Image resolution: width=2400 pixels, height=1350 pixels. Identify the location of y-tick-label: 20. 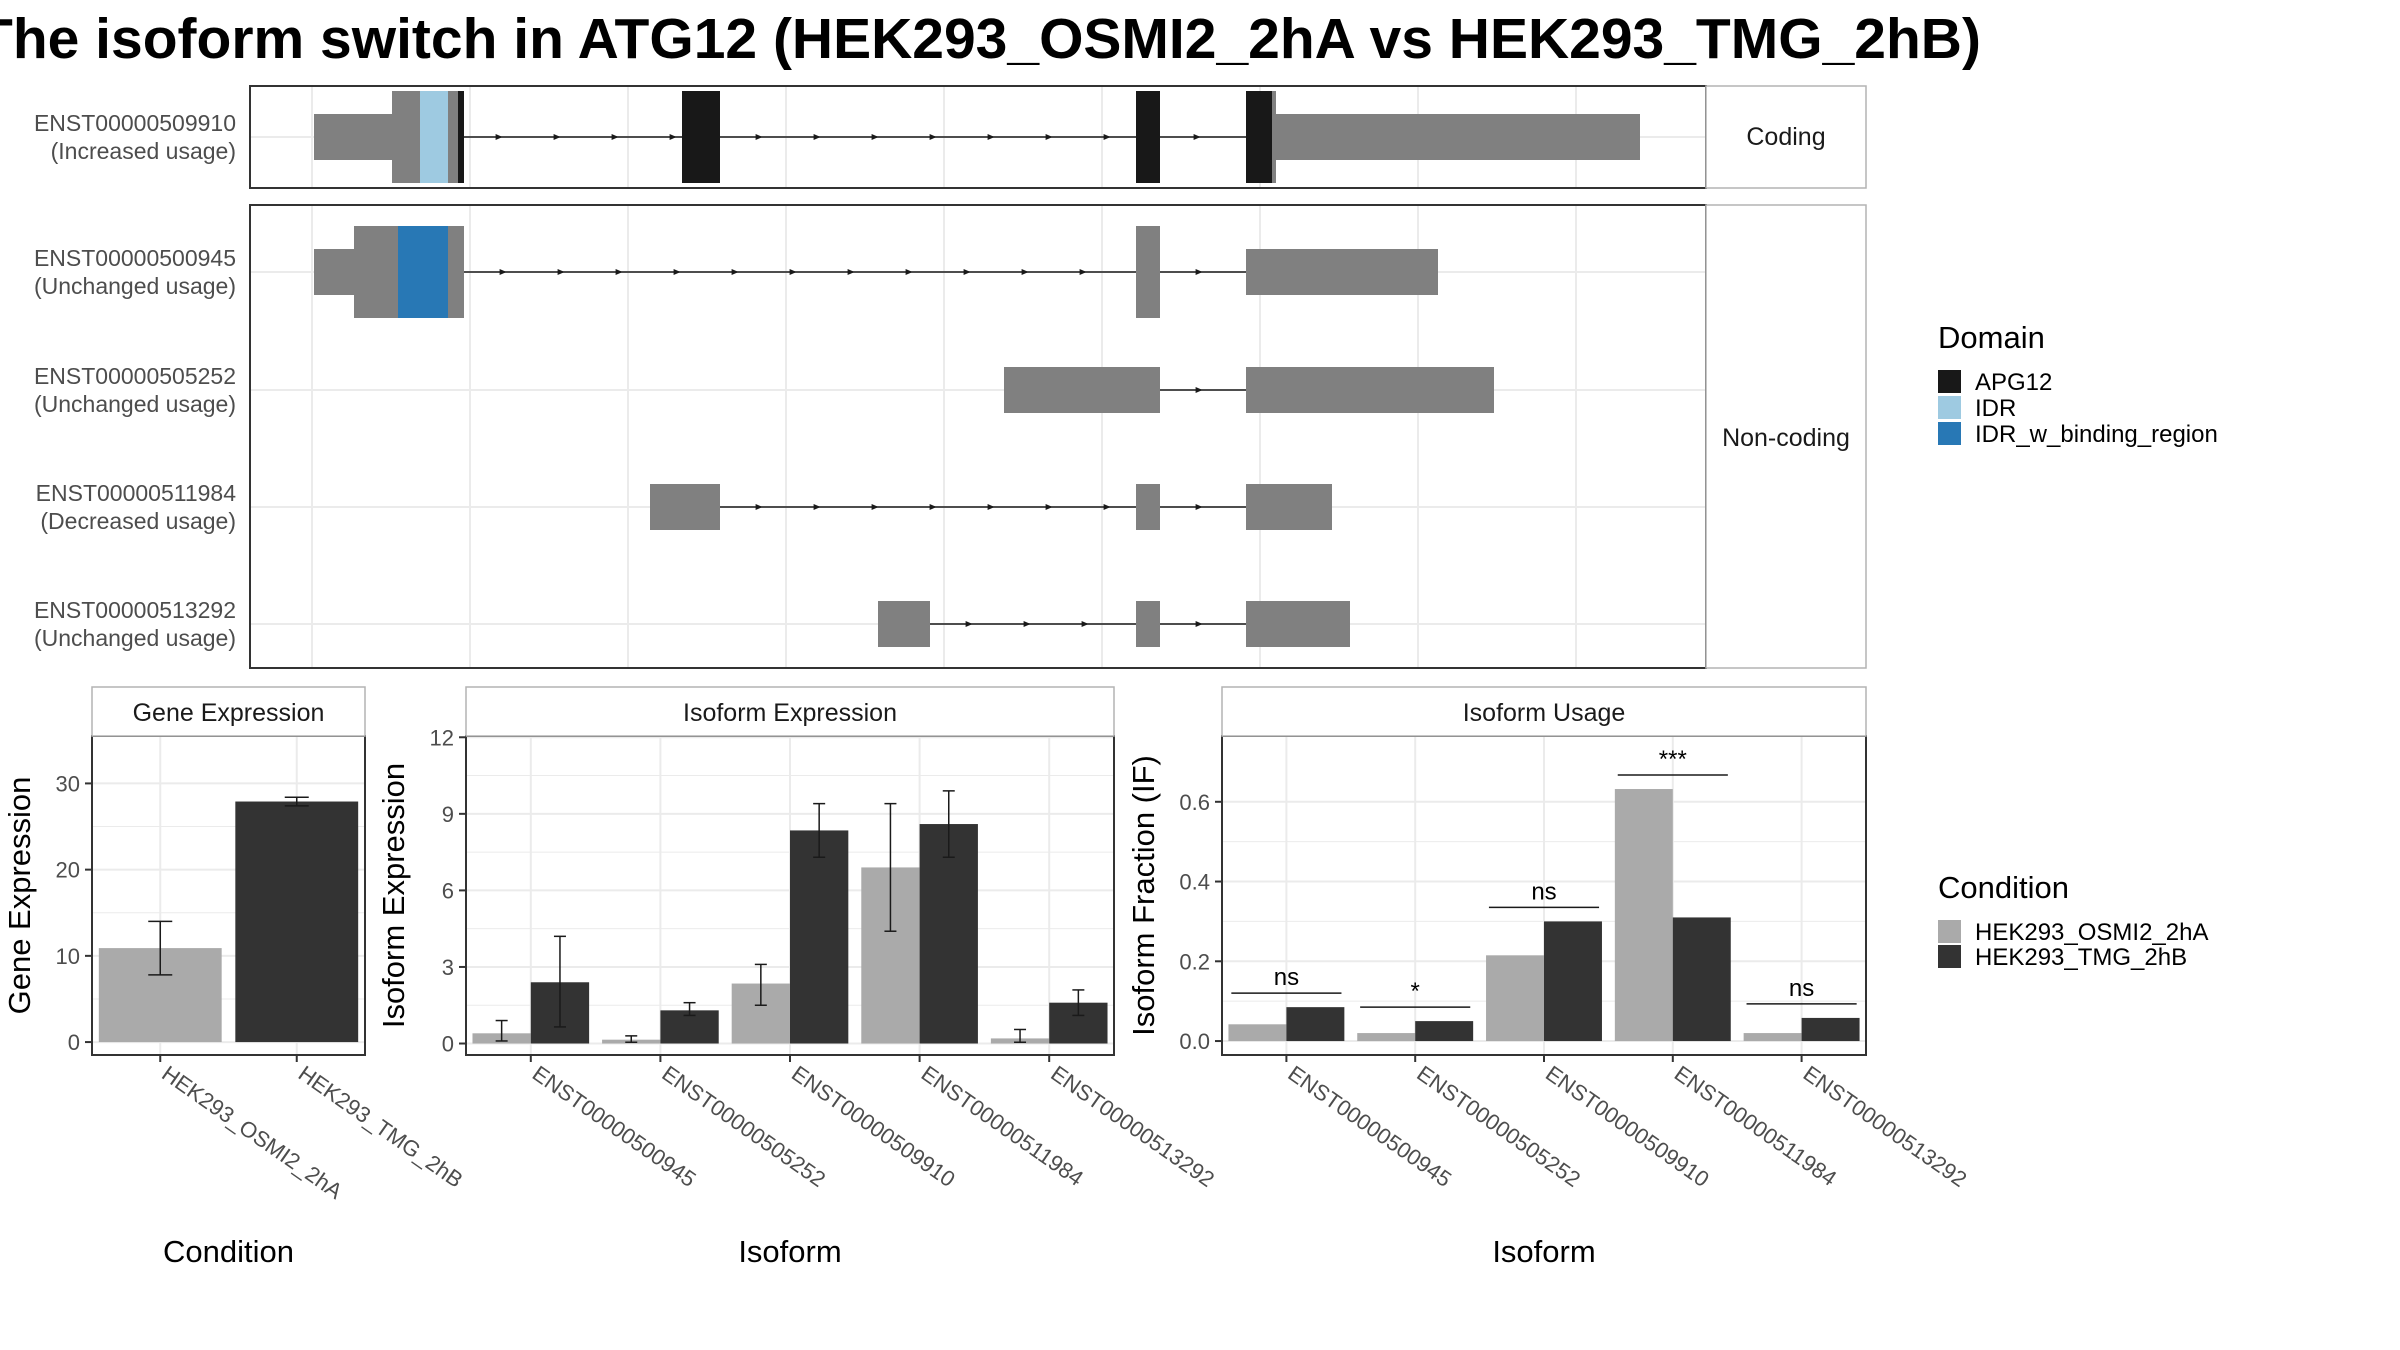
(68, 870).